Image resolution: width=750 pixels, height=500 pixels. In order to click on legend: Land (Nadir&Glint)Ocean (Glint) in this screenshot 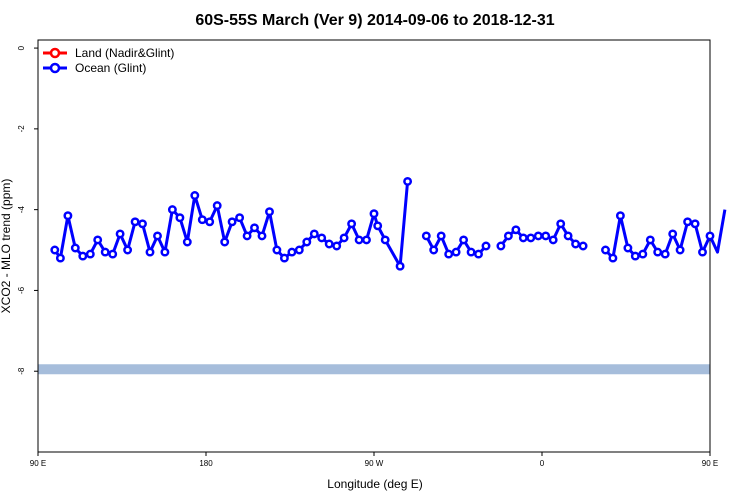, I will do `click(108, 60)`.